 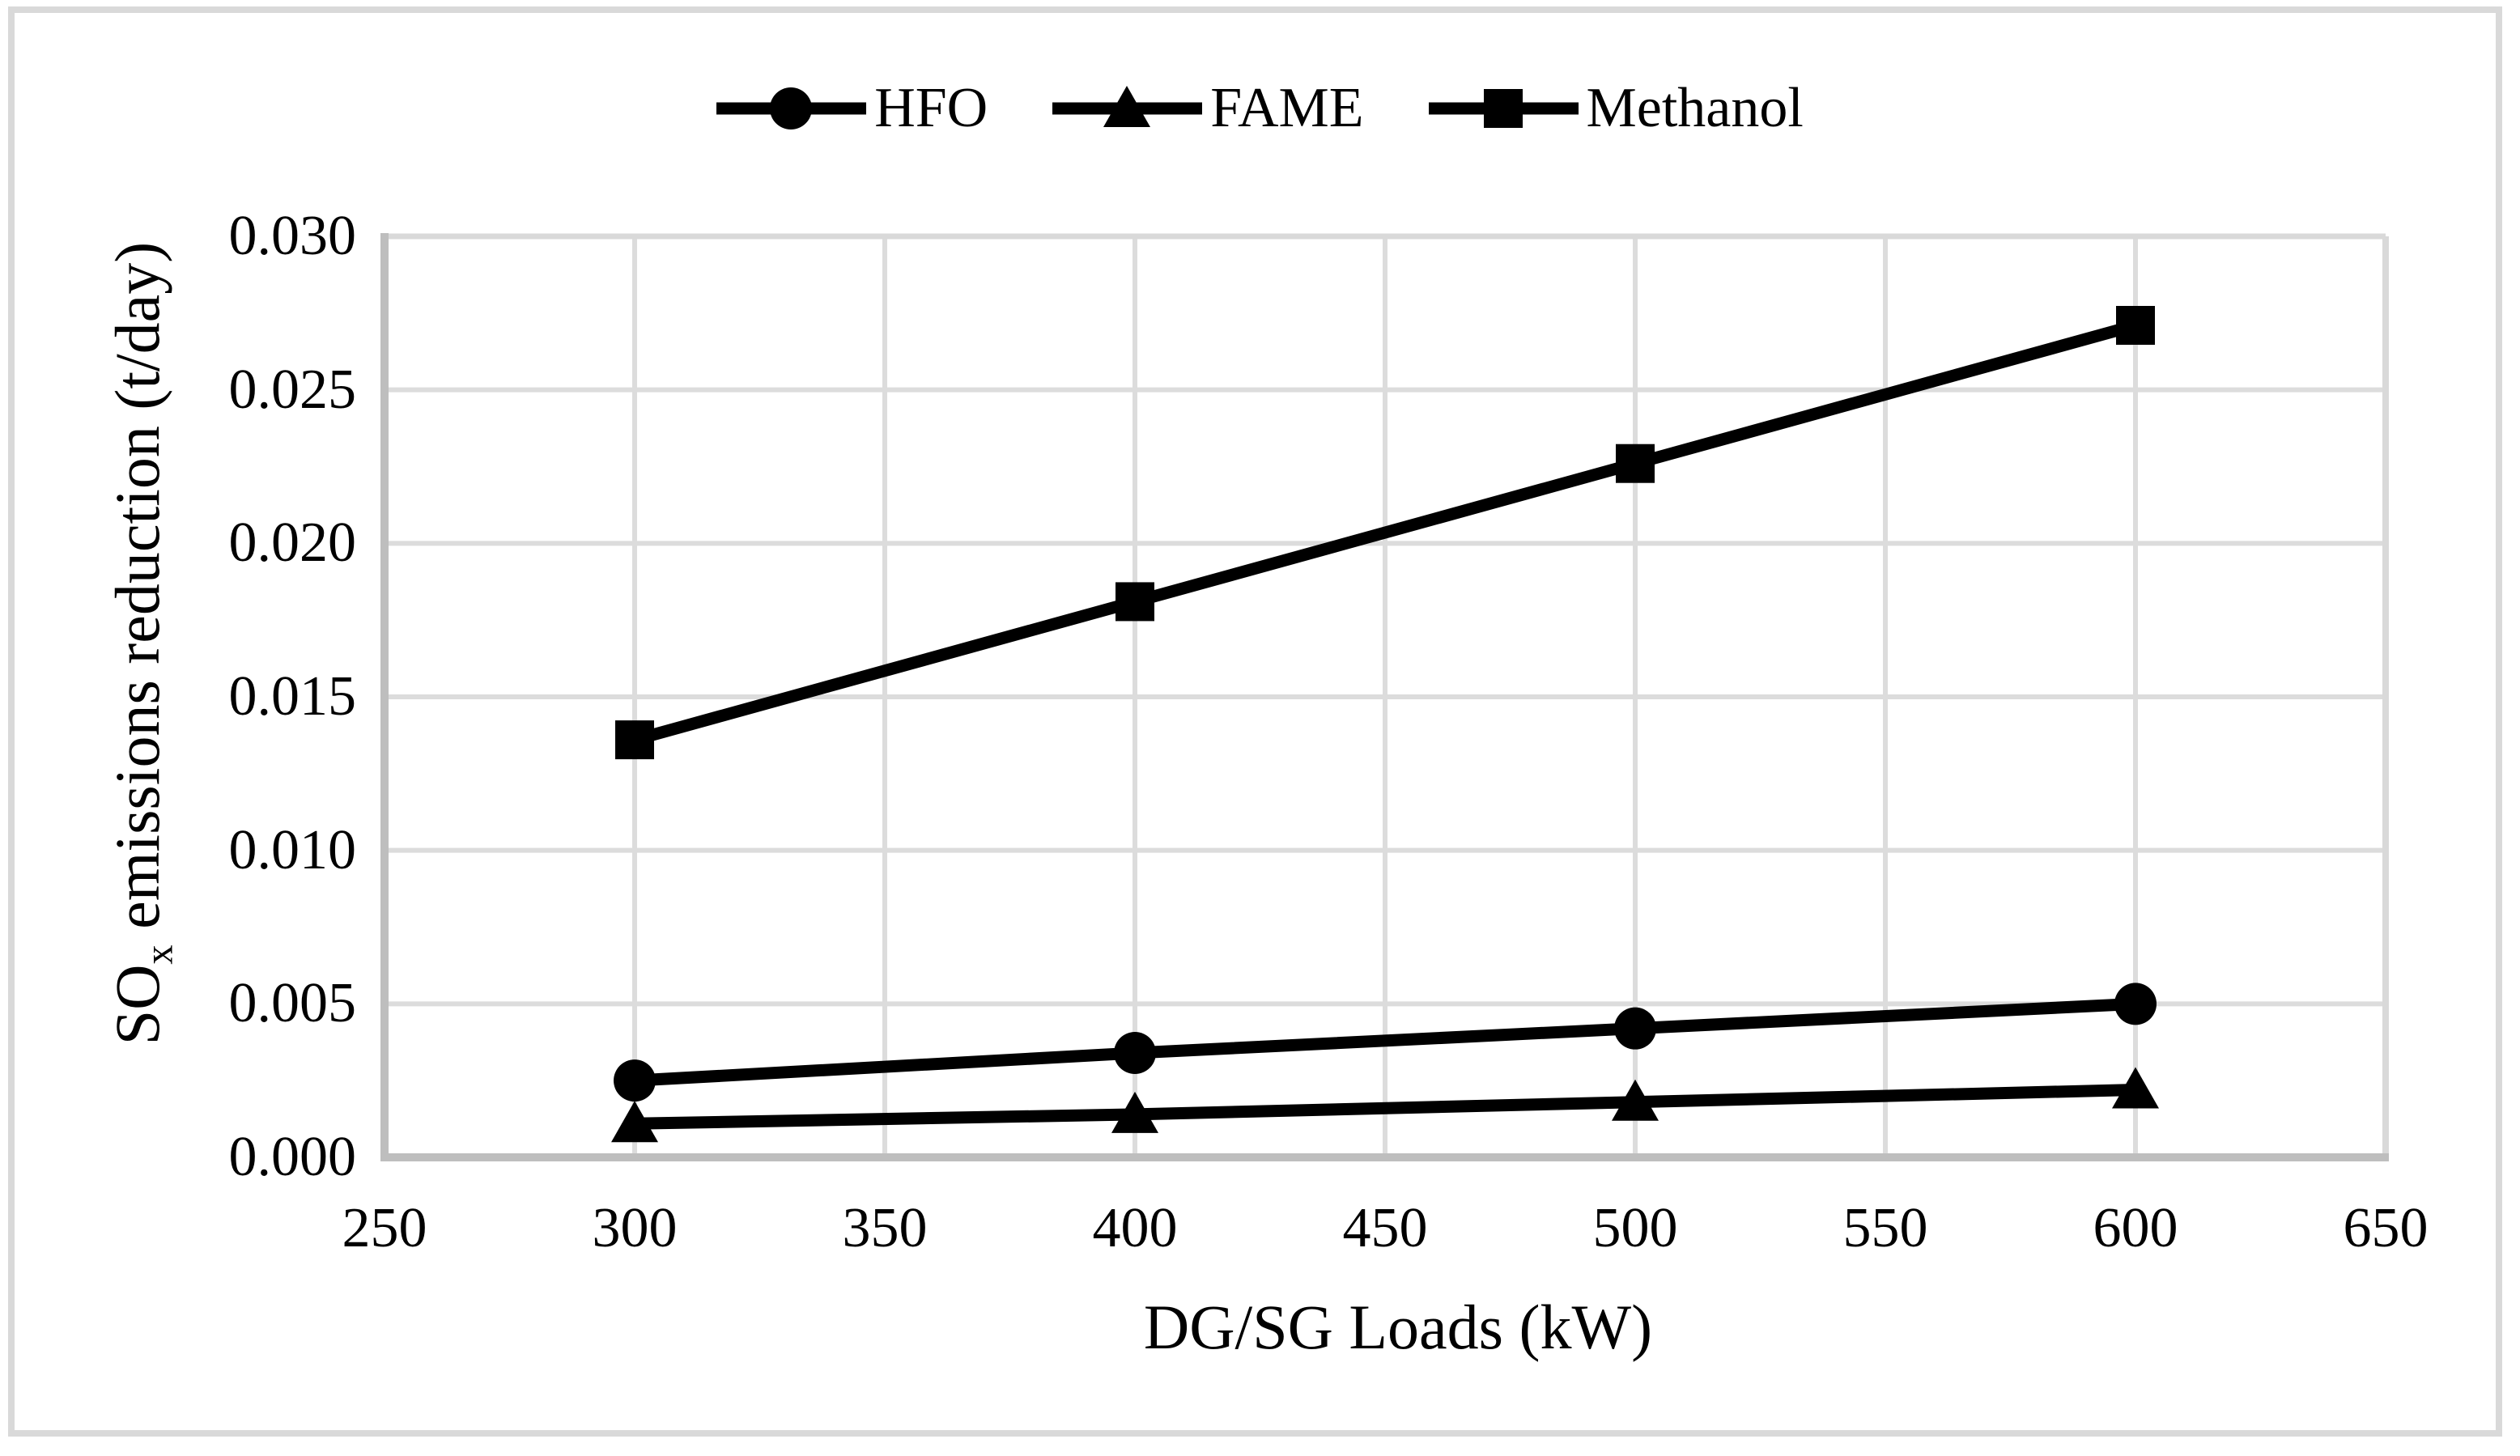 I want to click on triangle-legend-glyph, so click(x=1127, y=107).